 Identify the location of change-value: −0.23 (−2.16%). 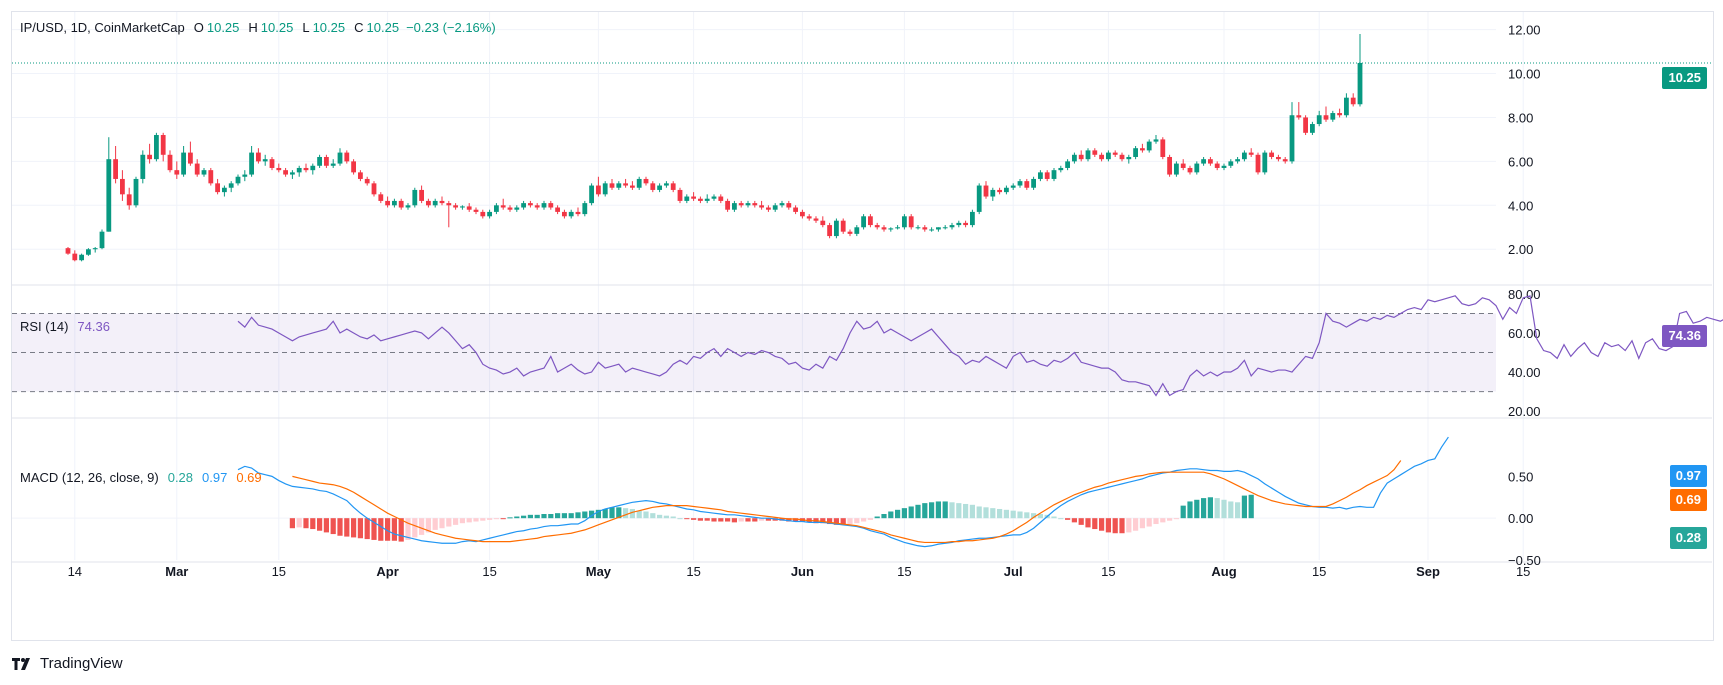
(451, 27).